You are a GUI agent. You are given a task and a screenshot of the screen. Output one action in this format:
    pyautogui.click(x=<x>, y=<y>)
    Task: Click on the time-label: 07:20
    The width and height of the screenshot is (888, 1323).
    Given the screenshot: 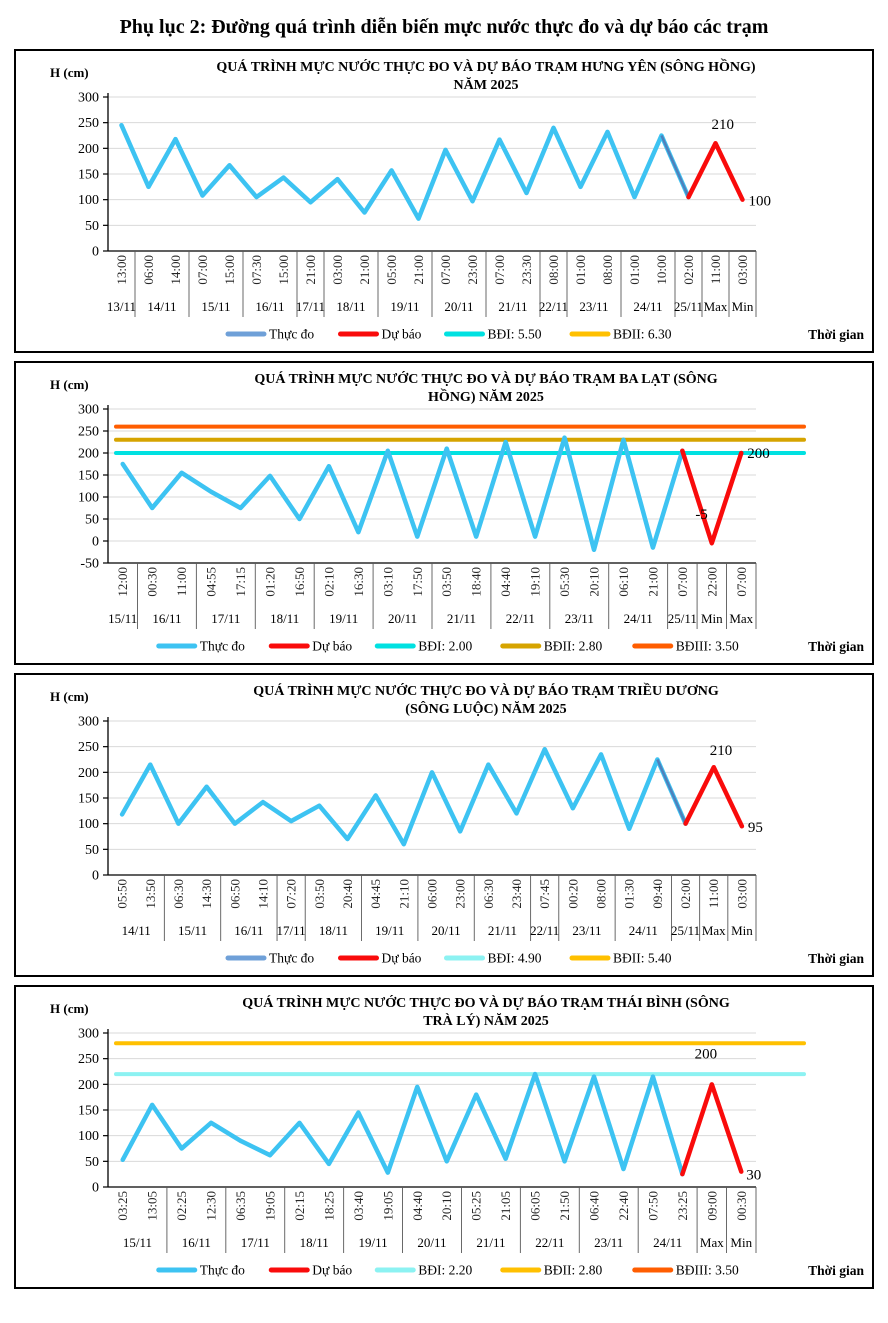 What is the action you would take?
    pyautogui.click(x=291, y=894)
    